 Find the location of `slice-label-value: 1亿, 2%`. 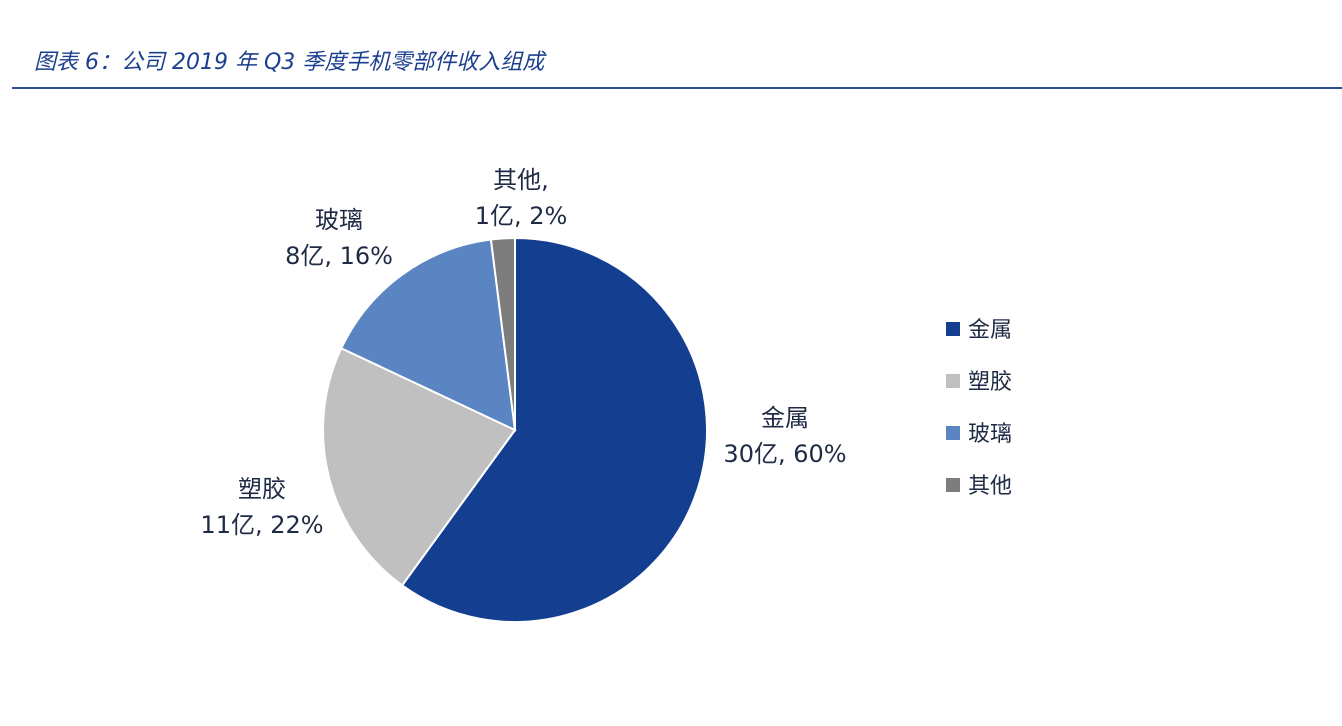

slice-label-value: 1亿, 2% is located at coordinates (521, 216).